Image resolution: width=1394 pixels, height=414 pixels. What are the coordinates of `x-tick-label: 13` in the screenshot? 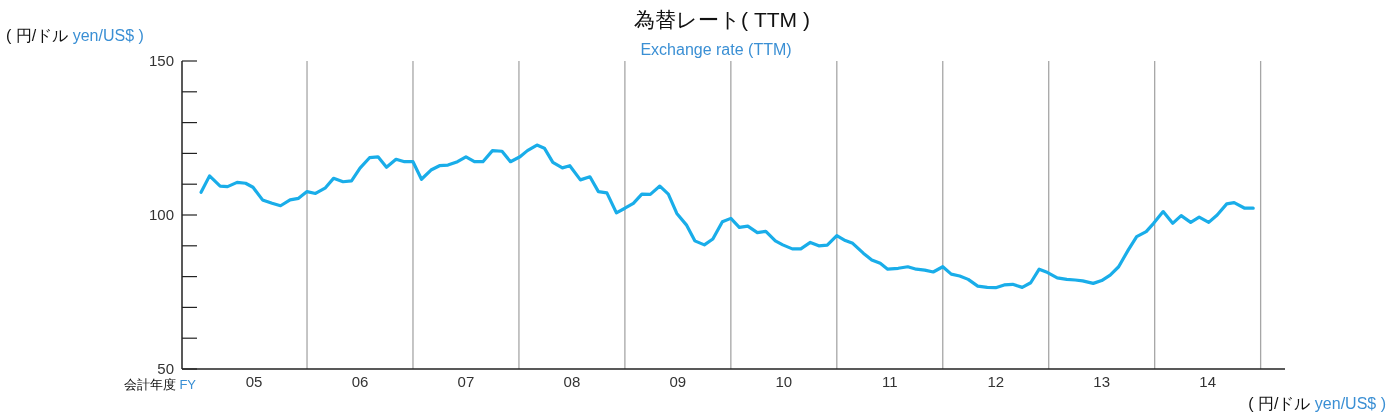 It's located at (1102, 381).